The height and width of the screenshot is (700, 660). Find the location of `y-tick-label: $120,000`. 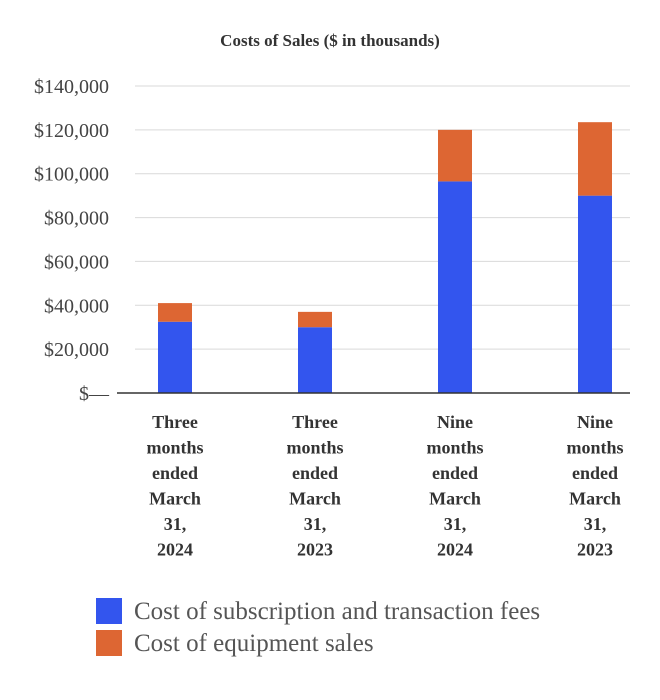

y-tick-label: $120,000 is located at coordinates (71, 131).